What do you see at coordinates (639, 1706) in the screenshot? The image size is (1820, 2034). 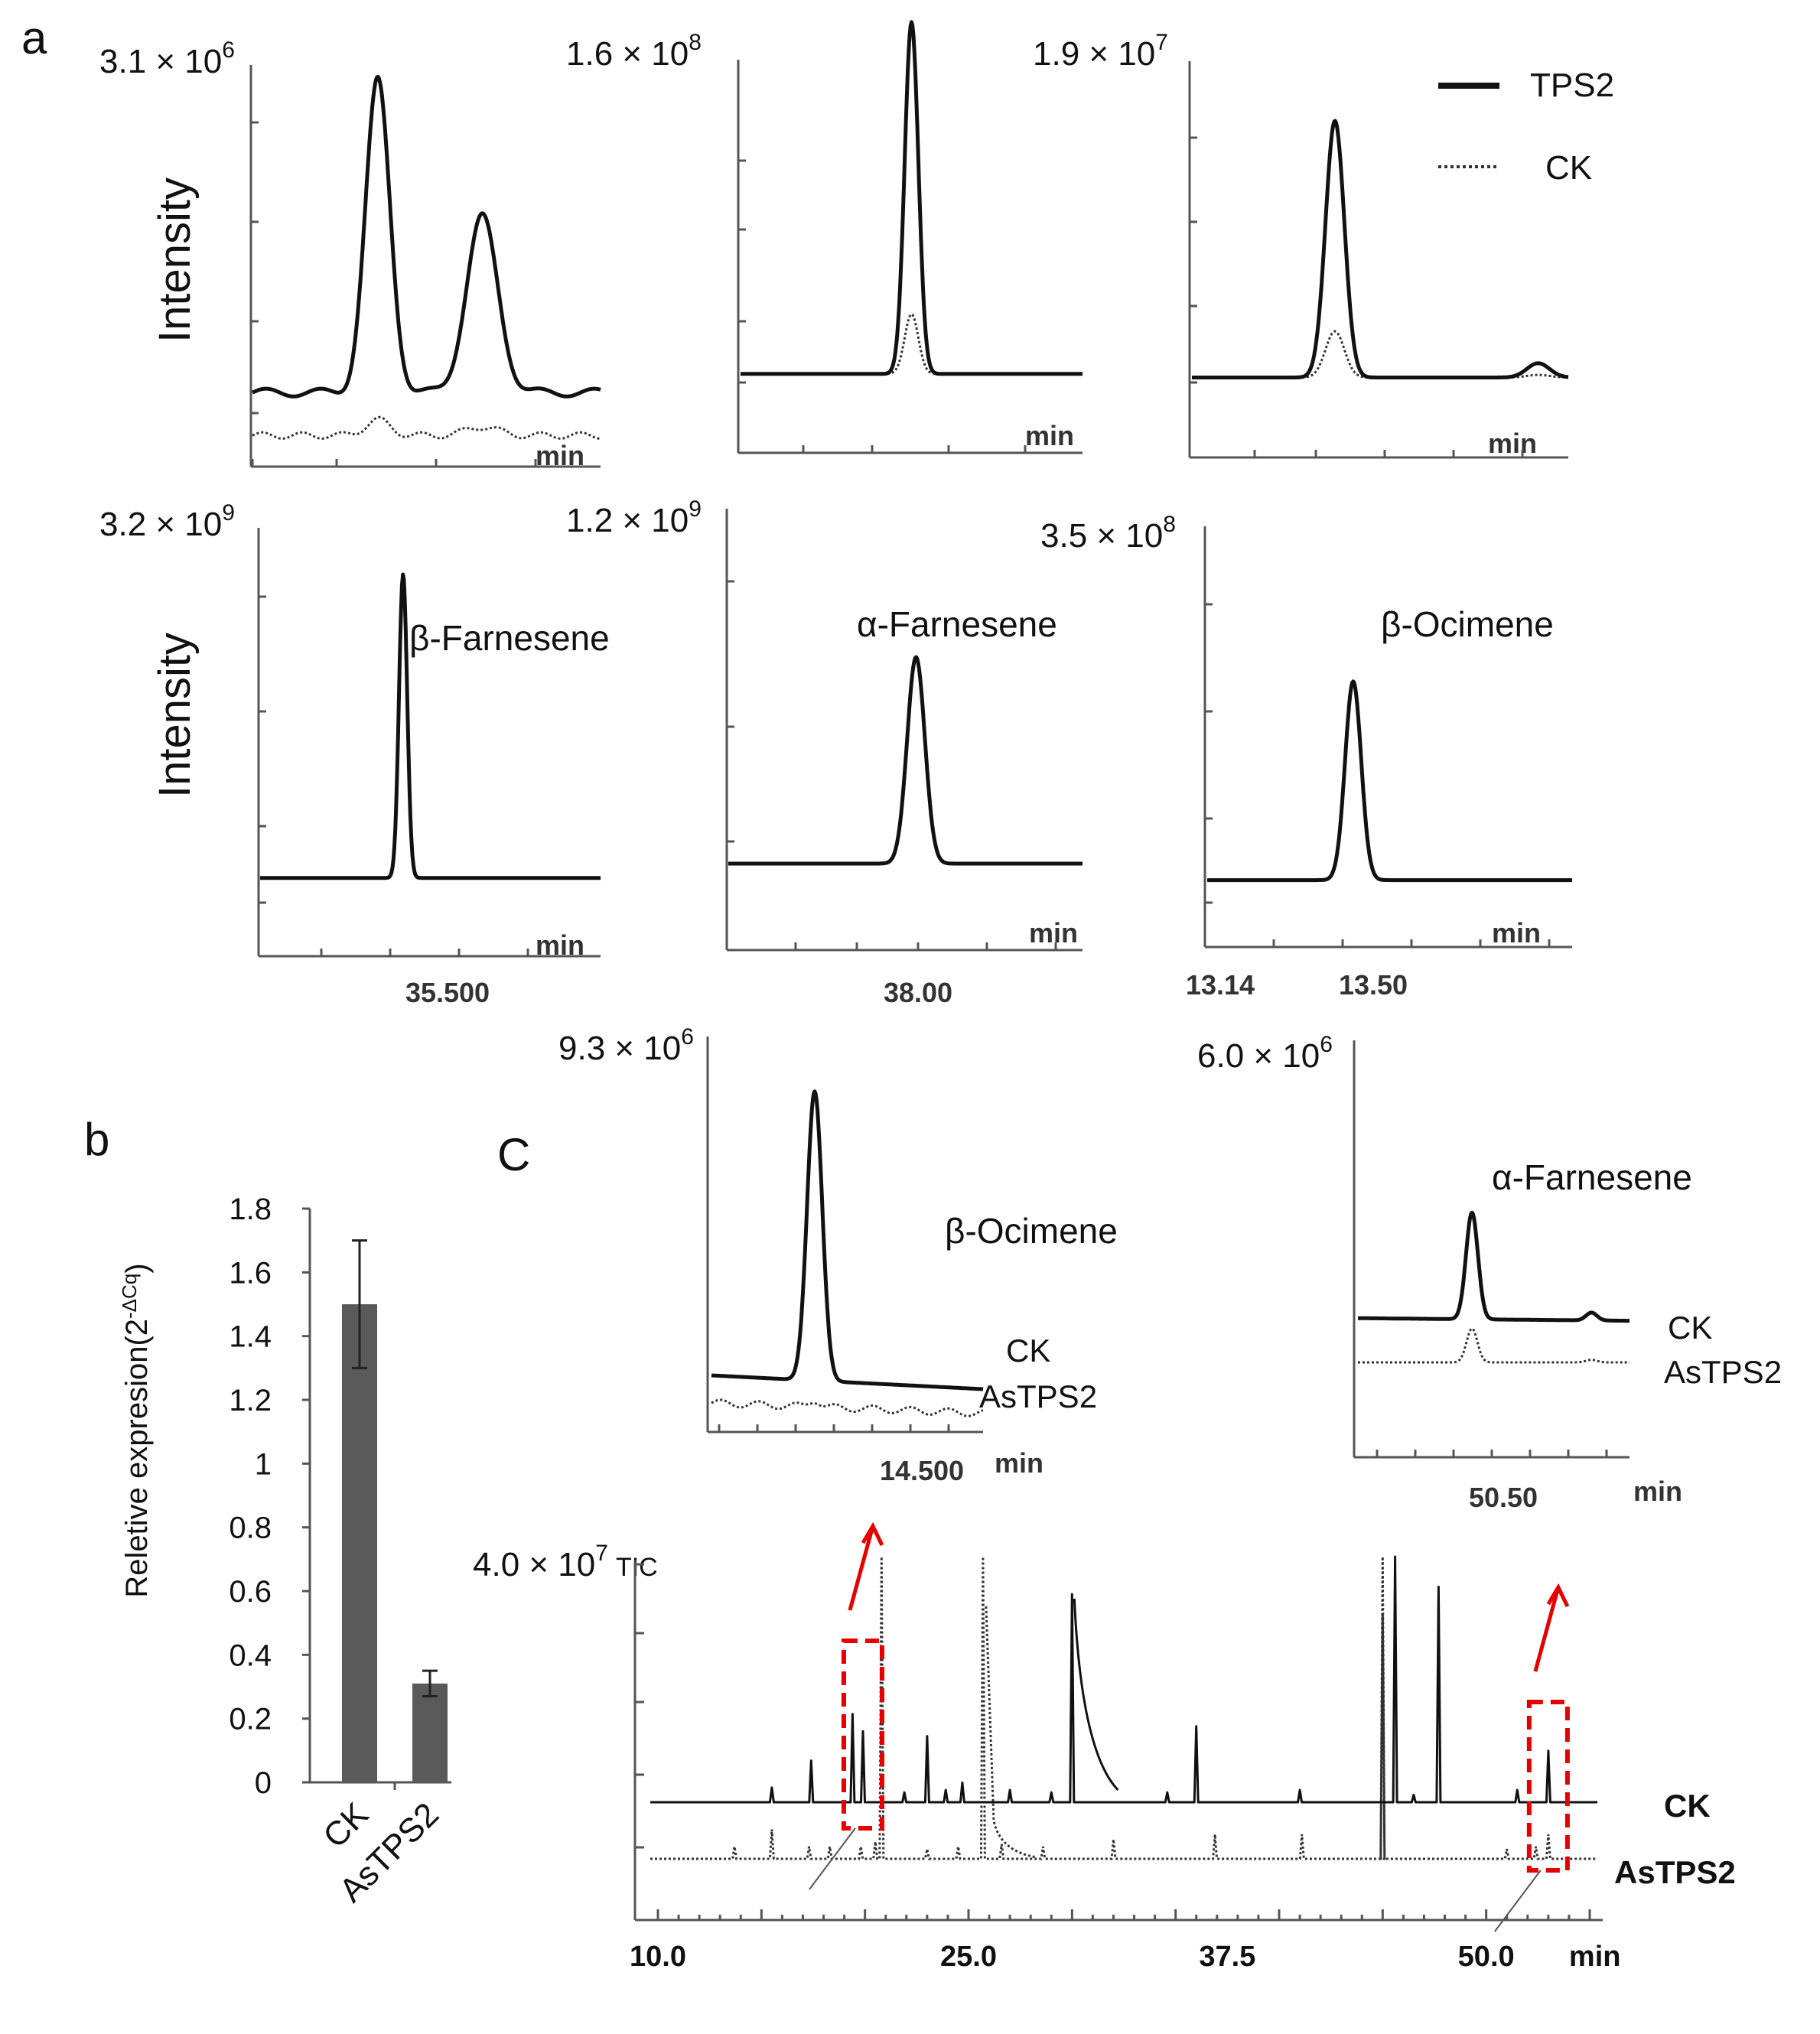 I see `y-ticks` at bounding box center [639, 1706].